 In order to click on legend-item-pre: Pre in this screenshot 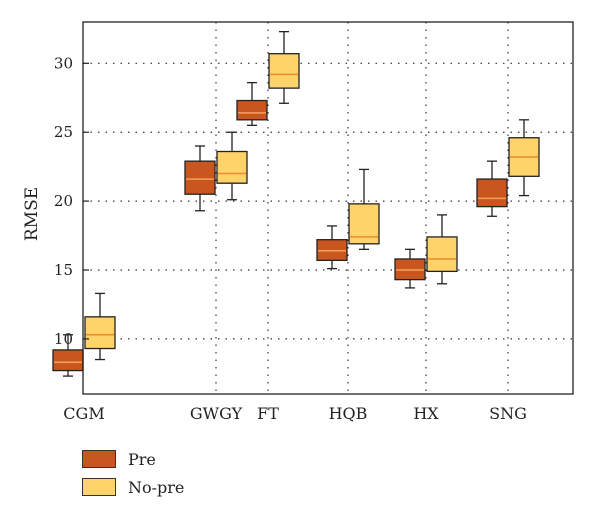, I will do `click(133, 459)`.